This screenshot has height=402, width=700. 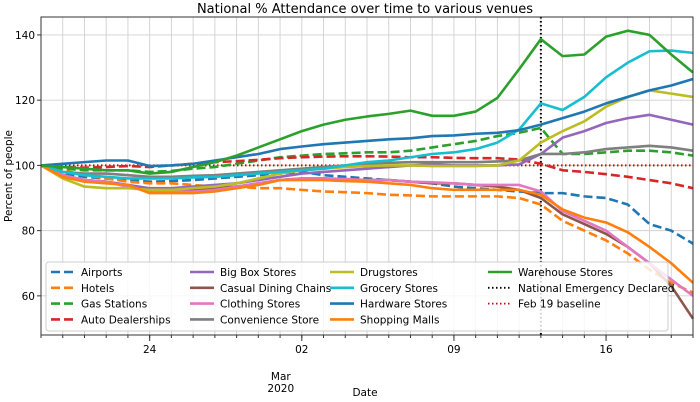 I want to click on x-tick-sublabel: Mar, so click(x=281, y=377).